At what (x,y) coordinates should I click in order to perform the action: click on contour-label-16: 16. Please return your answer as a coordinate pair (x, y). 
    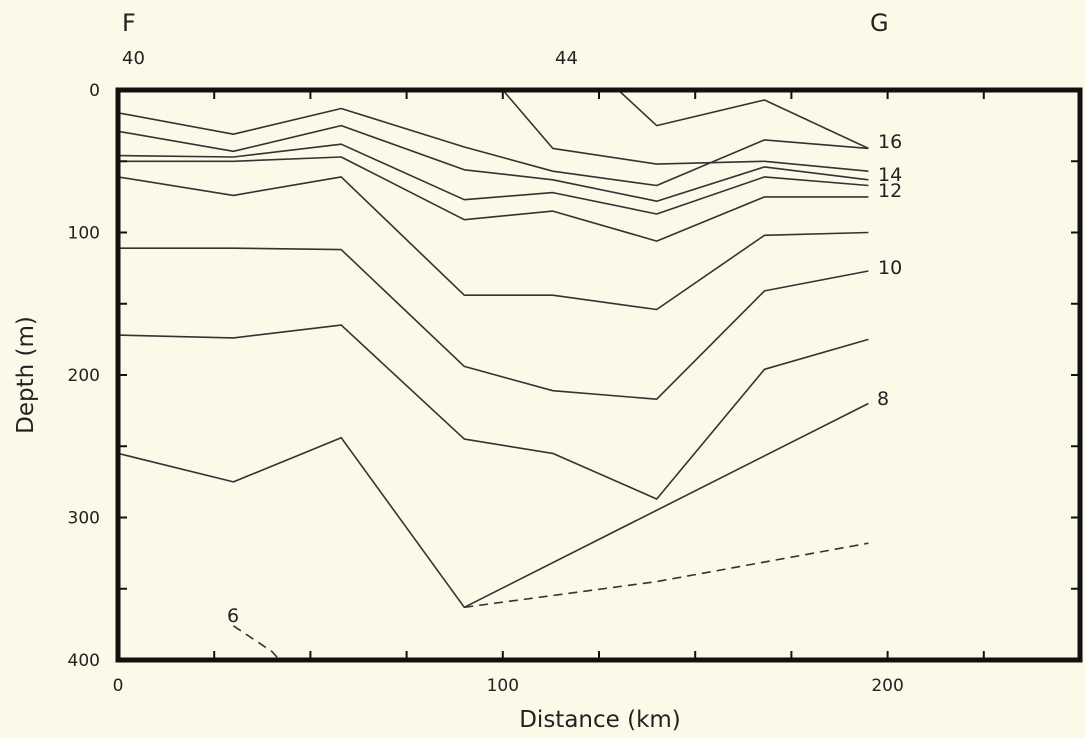
    Looking at the image, I should click on (890, 142).